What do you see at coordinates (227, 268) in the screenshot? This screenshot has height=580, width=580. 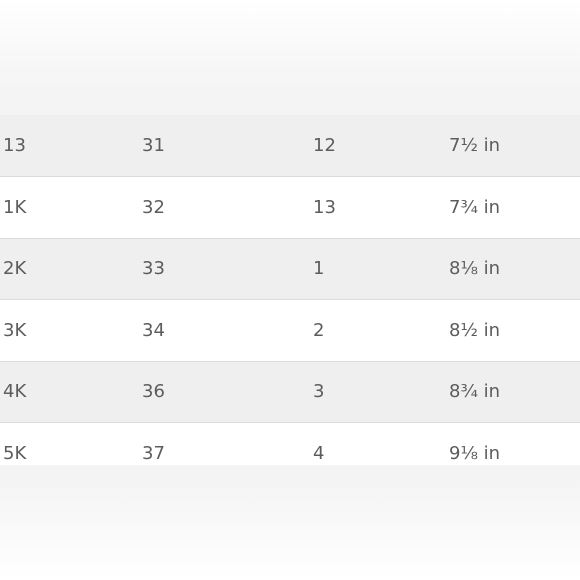 I see `table-cell-col2: 33` at bounding box center [227, 268].